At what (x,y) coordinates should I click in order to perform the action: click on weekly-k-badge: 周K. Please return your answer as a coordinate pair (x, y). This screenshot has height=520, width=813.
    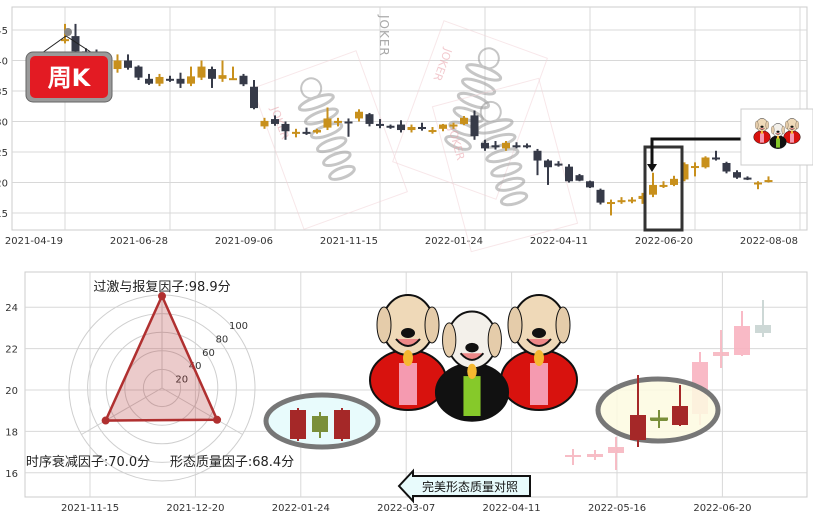
    Looking at the image, I should click on (69, 77).